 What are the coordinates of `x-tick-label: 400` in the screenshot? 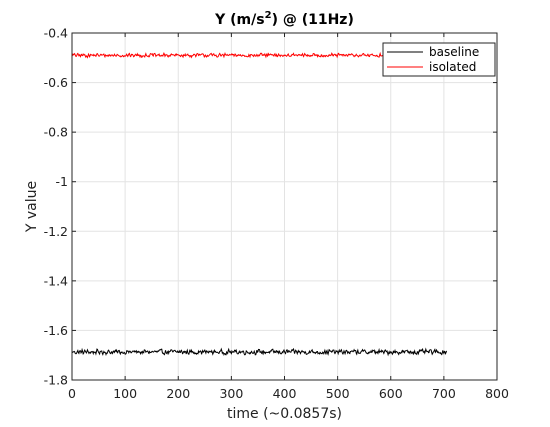 It's located at (285, 393).